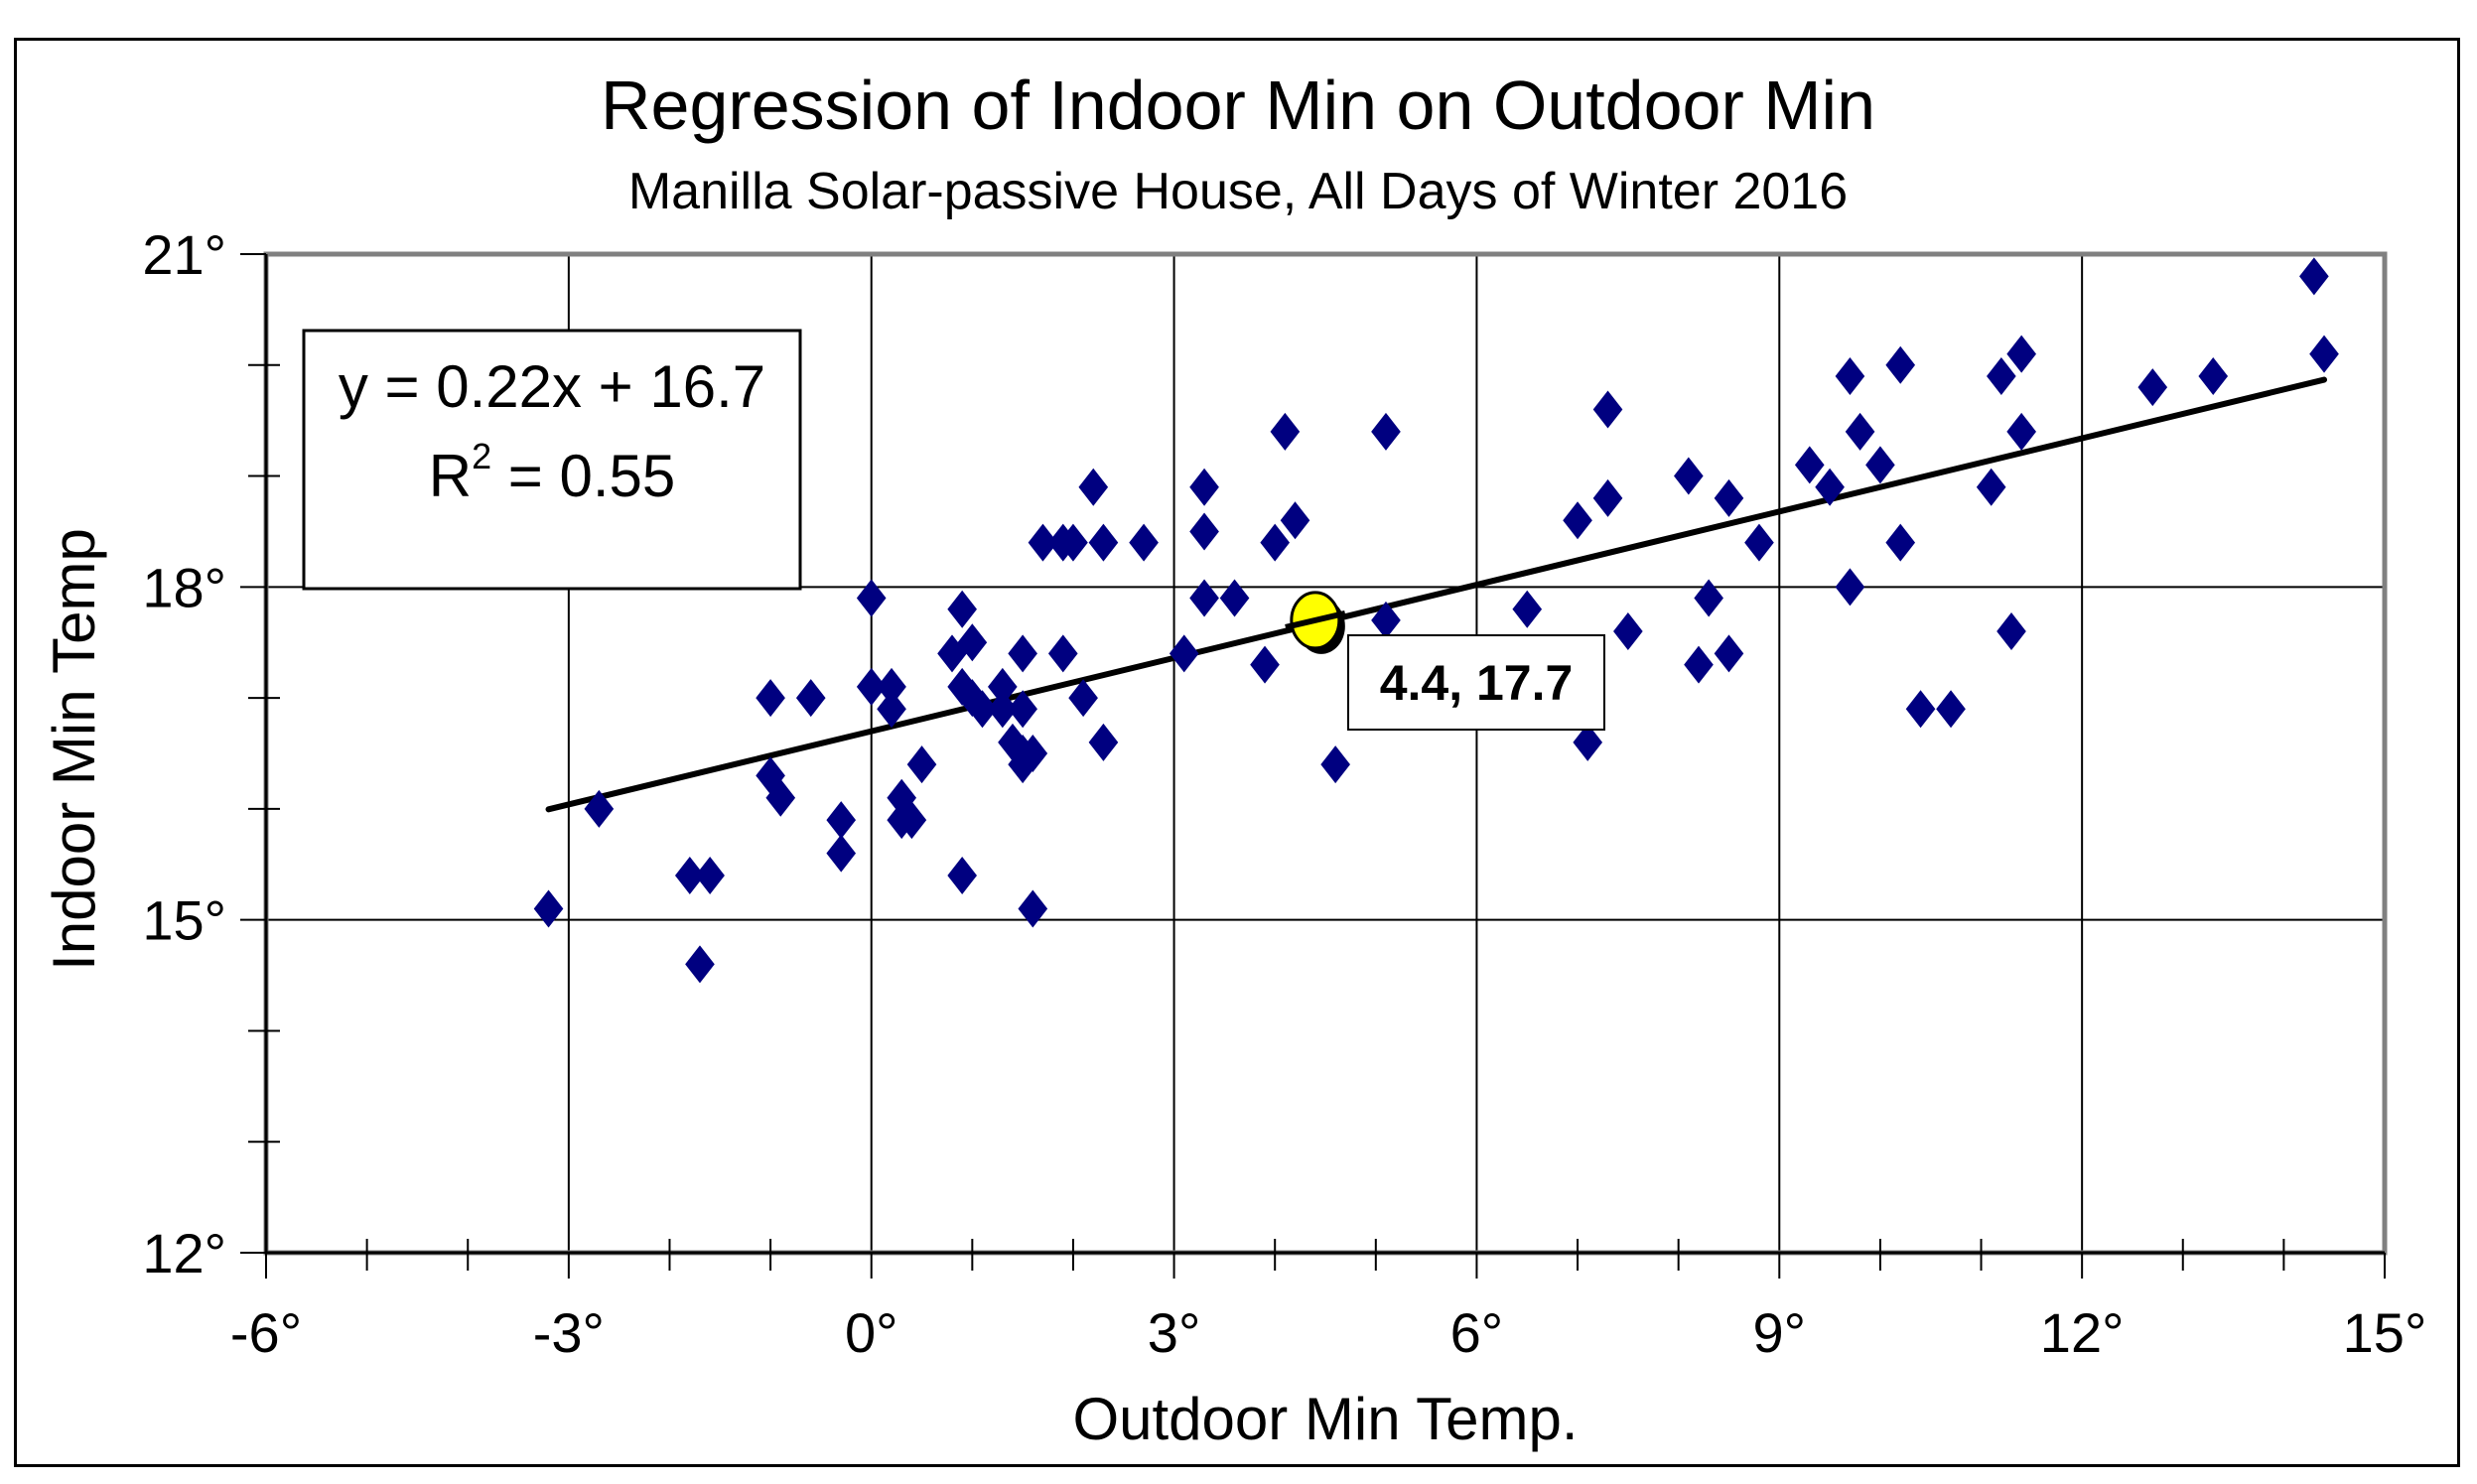 This screenshot has height=1484, width=2477. What do you see at coordinates (184, 587) in the screenshot?
I see `y-tick-label: 18°` at bounding box center [184, 587].